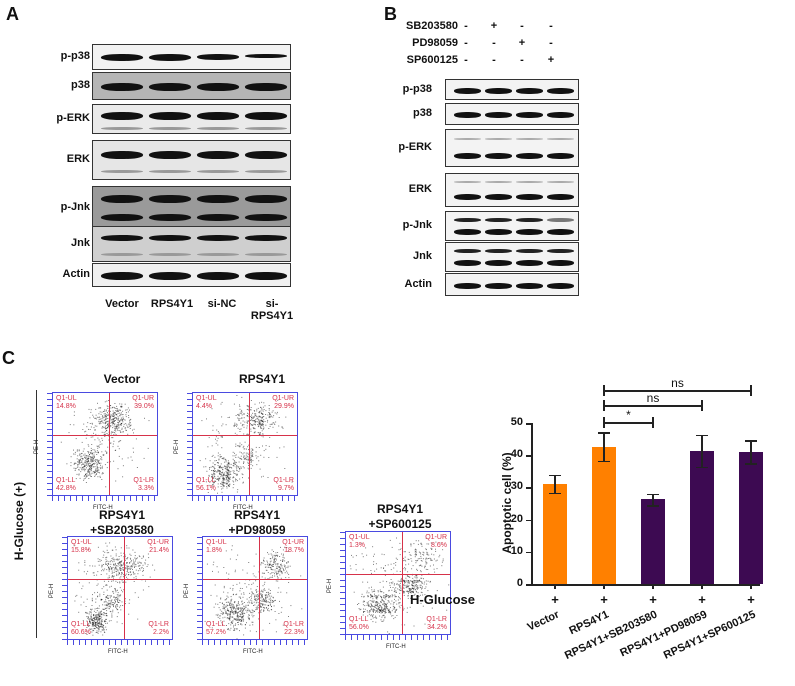  Describe the element at coordinates (66, 406) in the screenshot. I see `quadrant-percent: 14.8%` at that location.